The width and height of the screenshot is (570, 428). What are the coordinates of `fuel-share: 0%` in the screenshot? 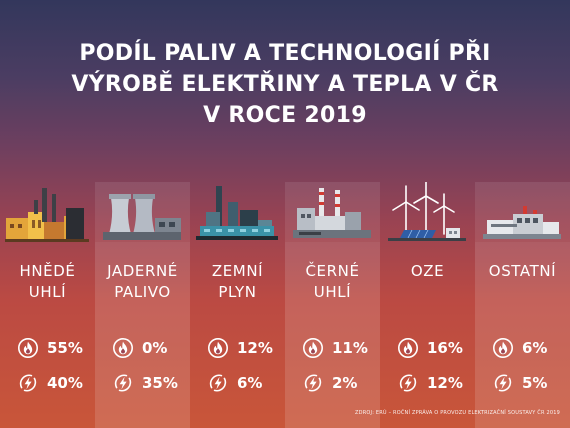 It's located at (150, 348).